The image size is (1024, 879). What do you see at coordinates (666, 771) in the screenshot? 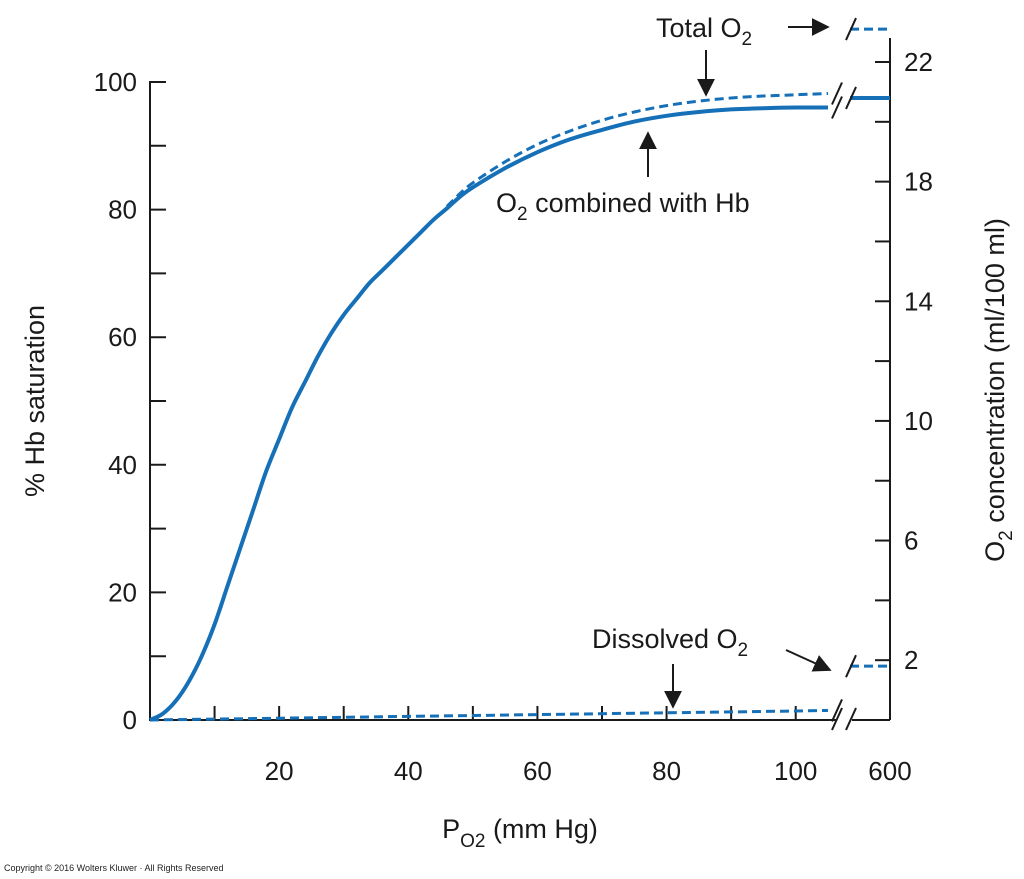
I see `x-tick-label: 80` at bounding box center [666, 771].